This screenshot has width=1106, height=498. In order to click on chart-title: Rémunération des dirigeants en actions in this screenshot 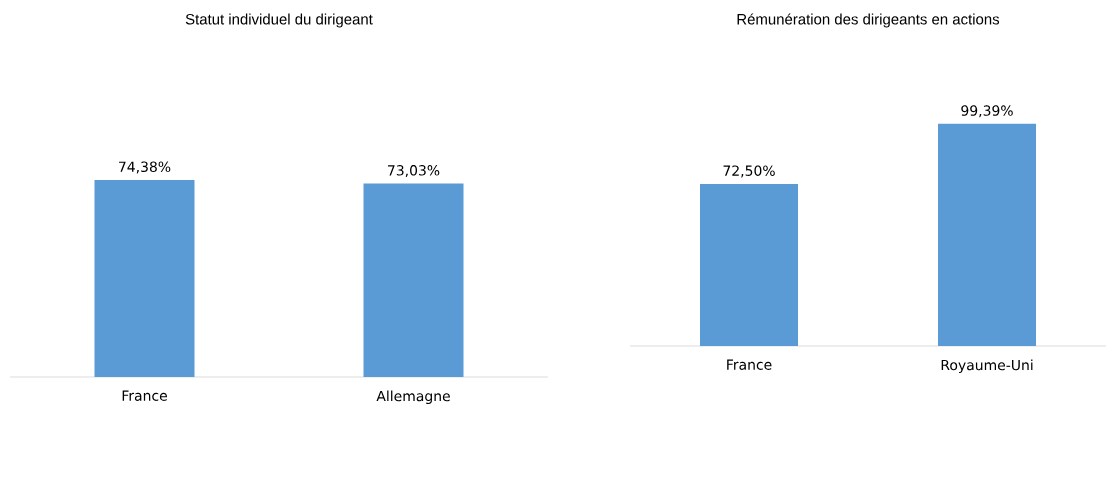, I will do `click(868, 20)`.